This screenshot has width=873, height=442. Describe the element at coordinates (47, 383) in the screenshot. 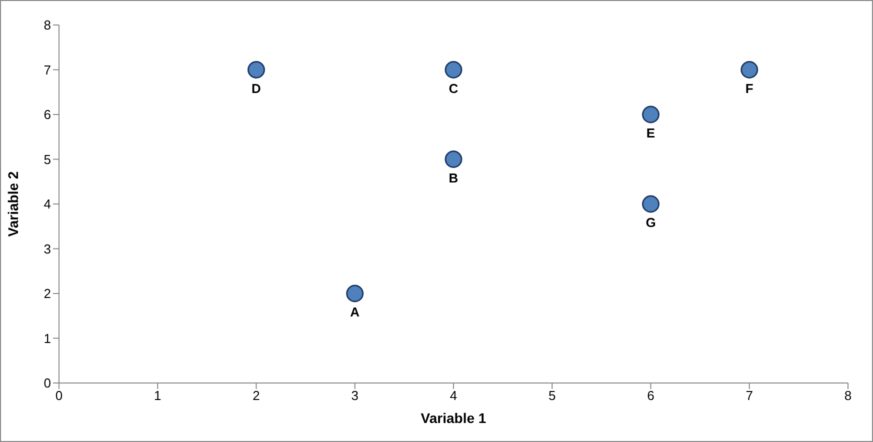

I see `y-tick-label: 0` at that location.